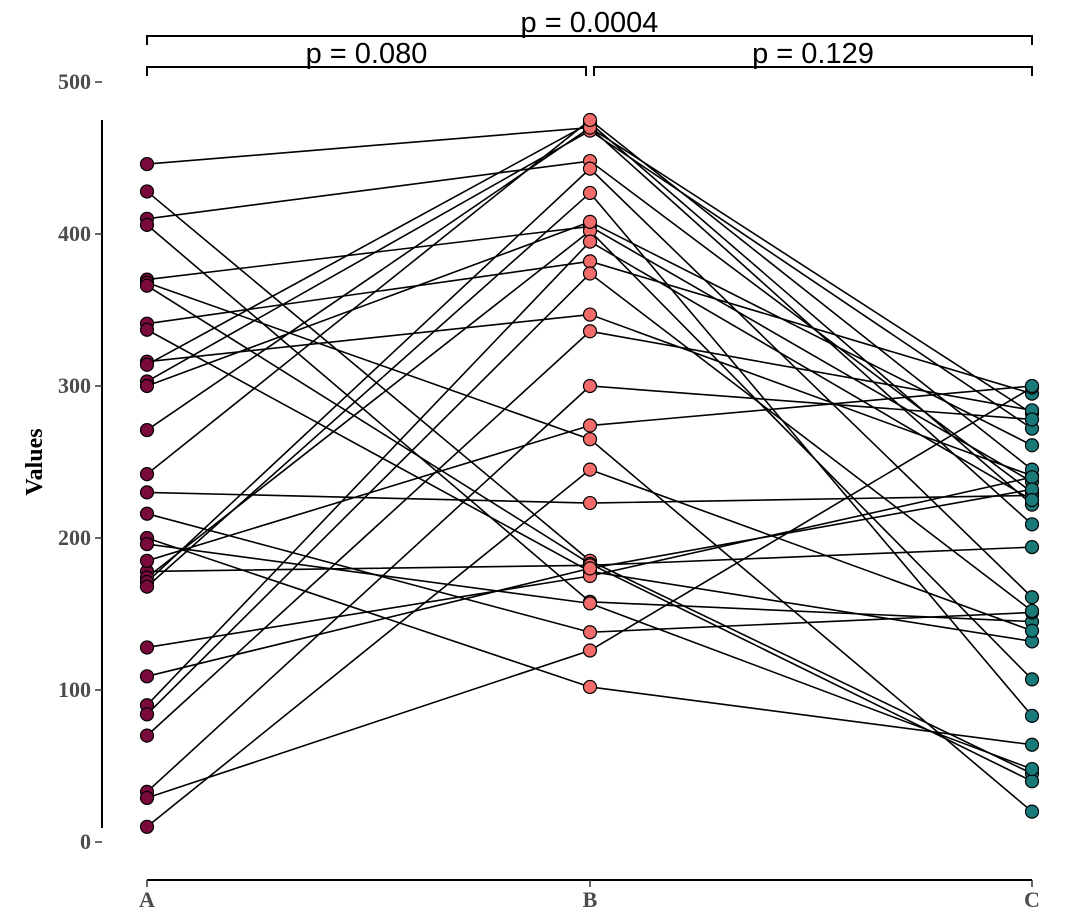  What do you see at coordinates (147, 899) in the screenshot?
I see `x-tick-label: A` at bounding box center [147, 899].